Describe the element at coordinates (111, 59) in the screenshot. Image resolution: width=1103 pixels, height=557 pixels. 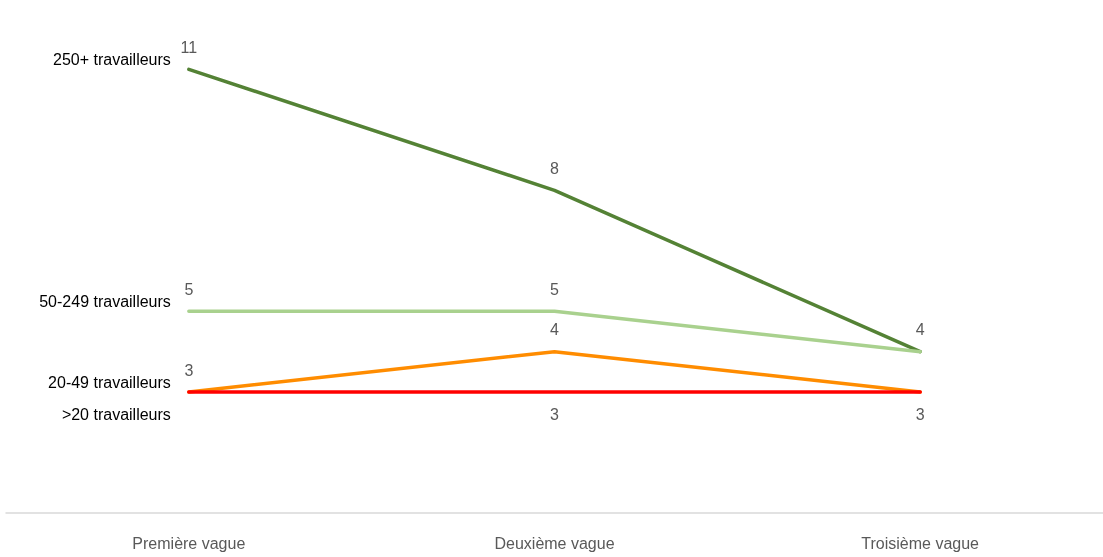
I see `series-label: 250+ travailleurs` at that location.